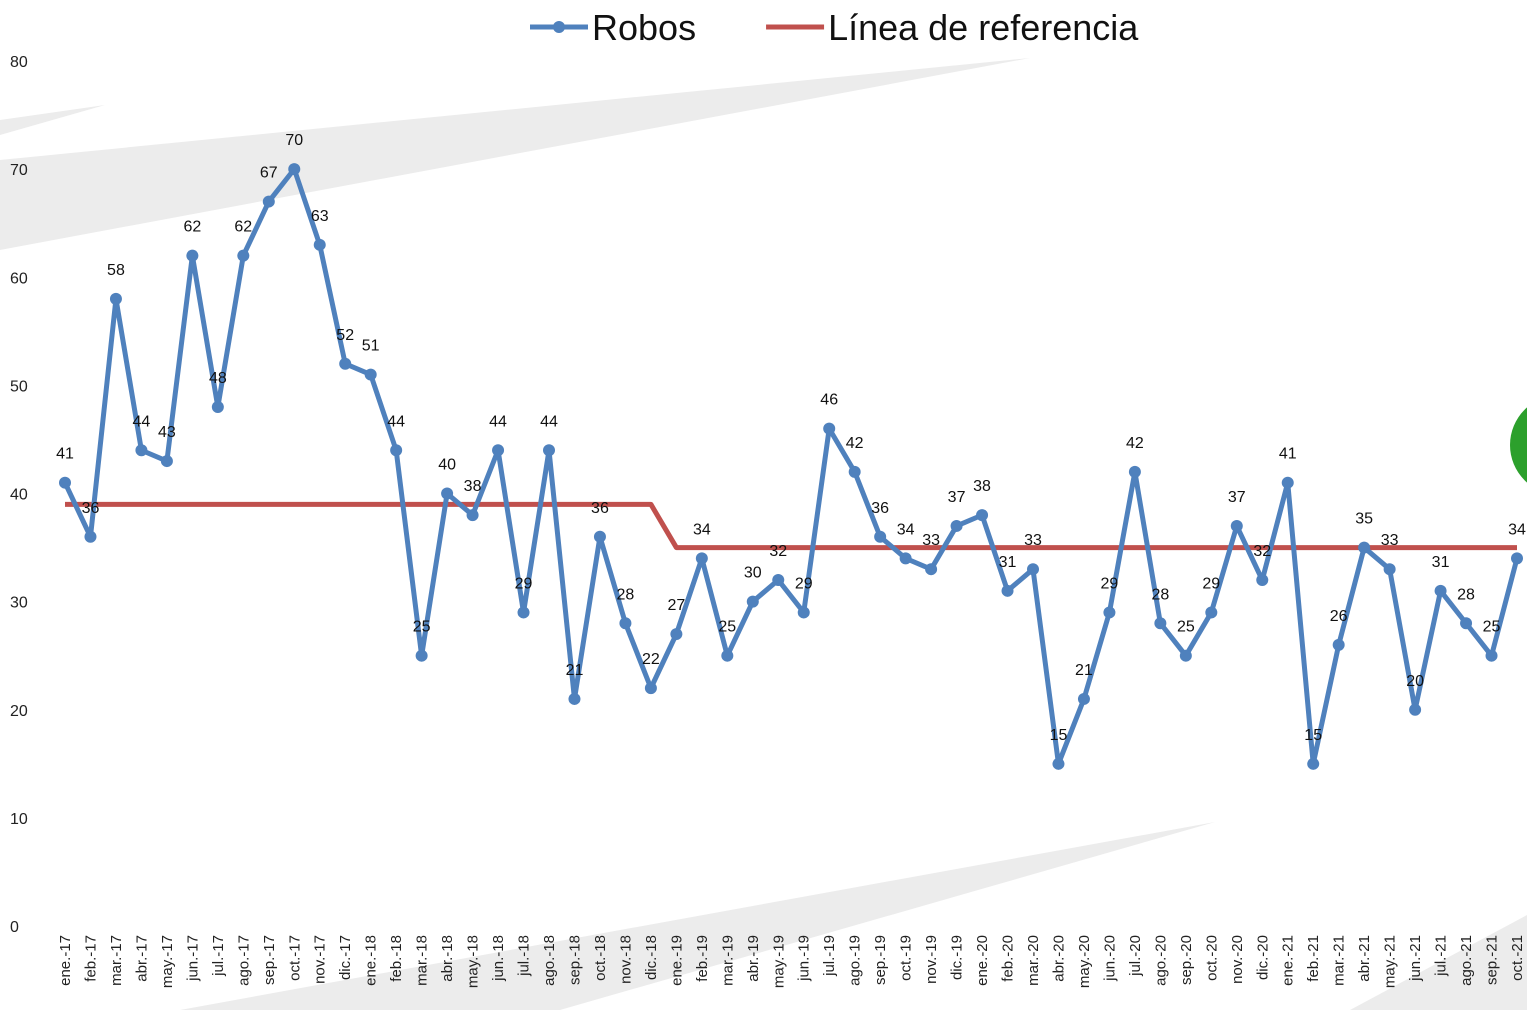 Image resolution: width=1527 pixels, height=1010 pixels. I want to click on data-label: 26, so click(1339, 616).